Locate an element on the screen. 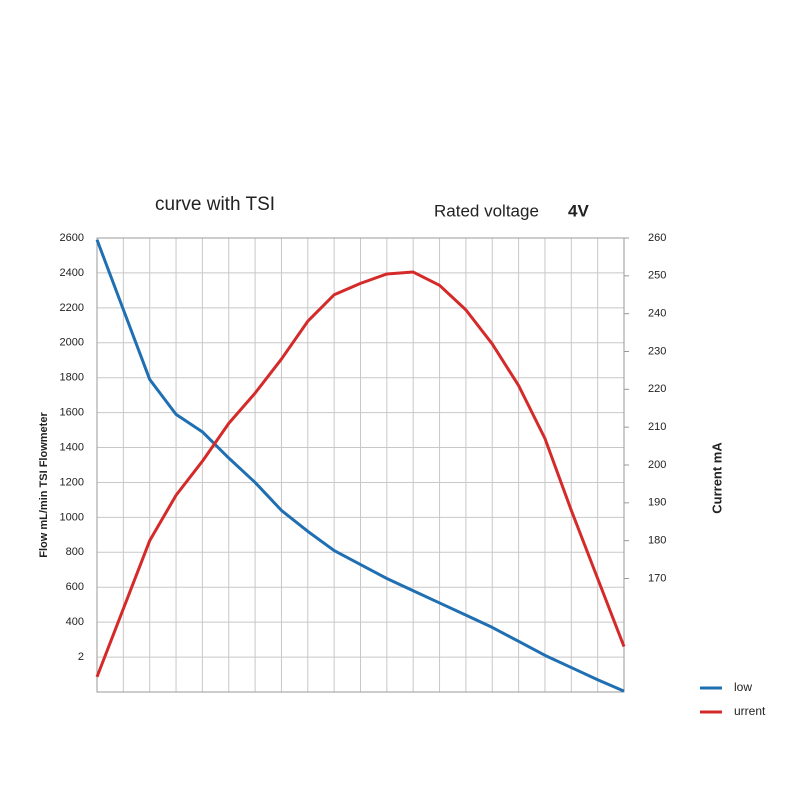 The width and height of the screenshot is (800, 805). y-tick-label: 2200 is located at coordinates (72, 308).